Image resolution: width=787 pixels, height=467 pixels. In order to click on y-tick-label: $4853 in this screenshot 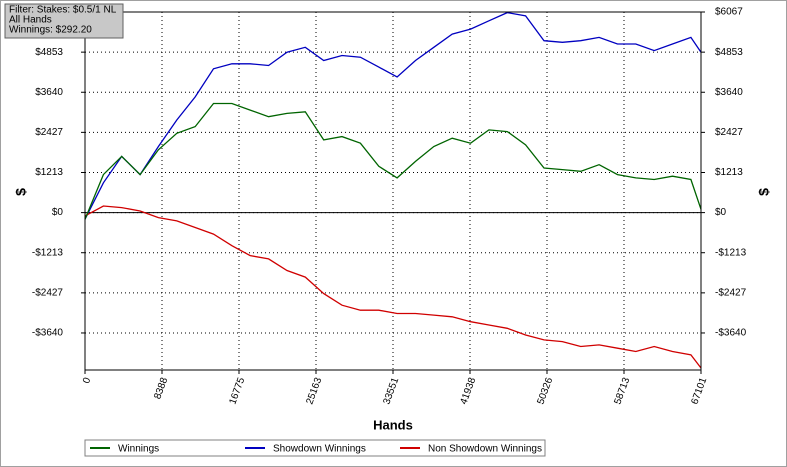, I will do `click(49, 52)`.